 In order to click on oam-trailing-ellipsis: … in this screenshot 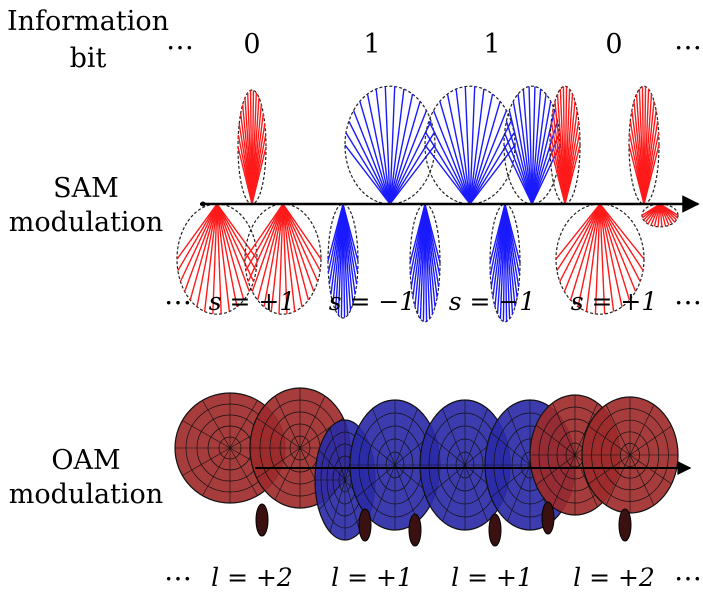, I will do `click(688, 570)`.